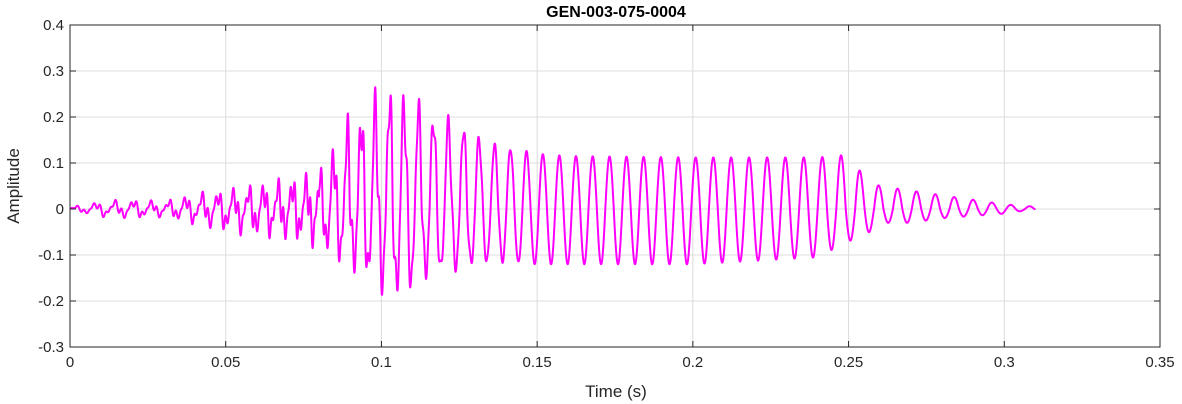  Describe the element at coordinates (53, 117) in the screenshot. I see `y-tick-label: 0.2` at that location.